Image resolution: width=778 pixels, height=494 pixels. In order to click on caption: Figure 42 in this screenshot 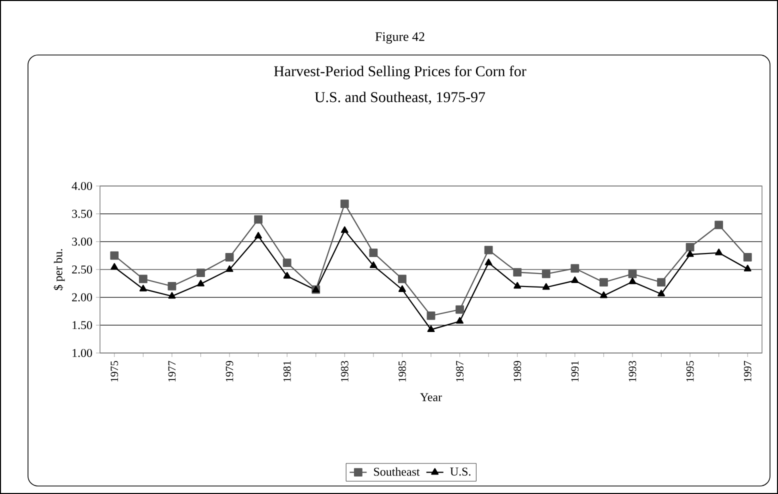, I will do `click(399, 38)`.